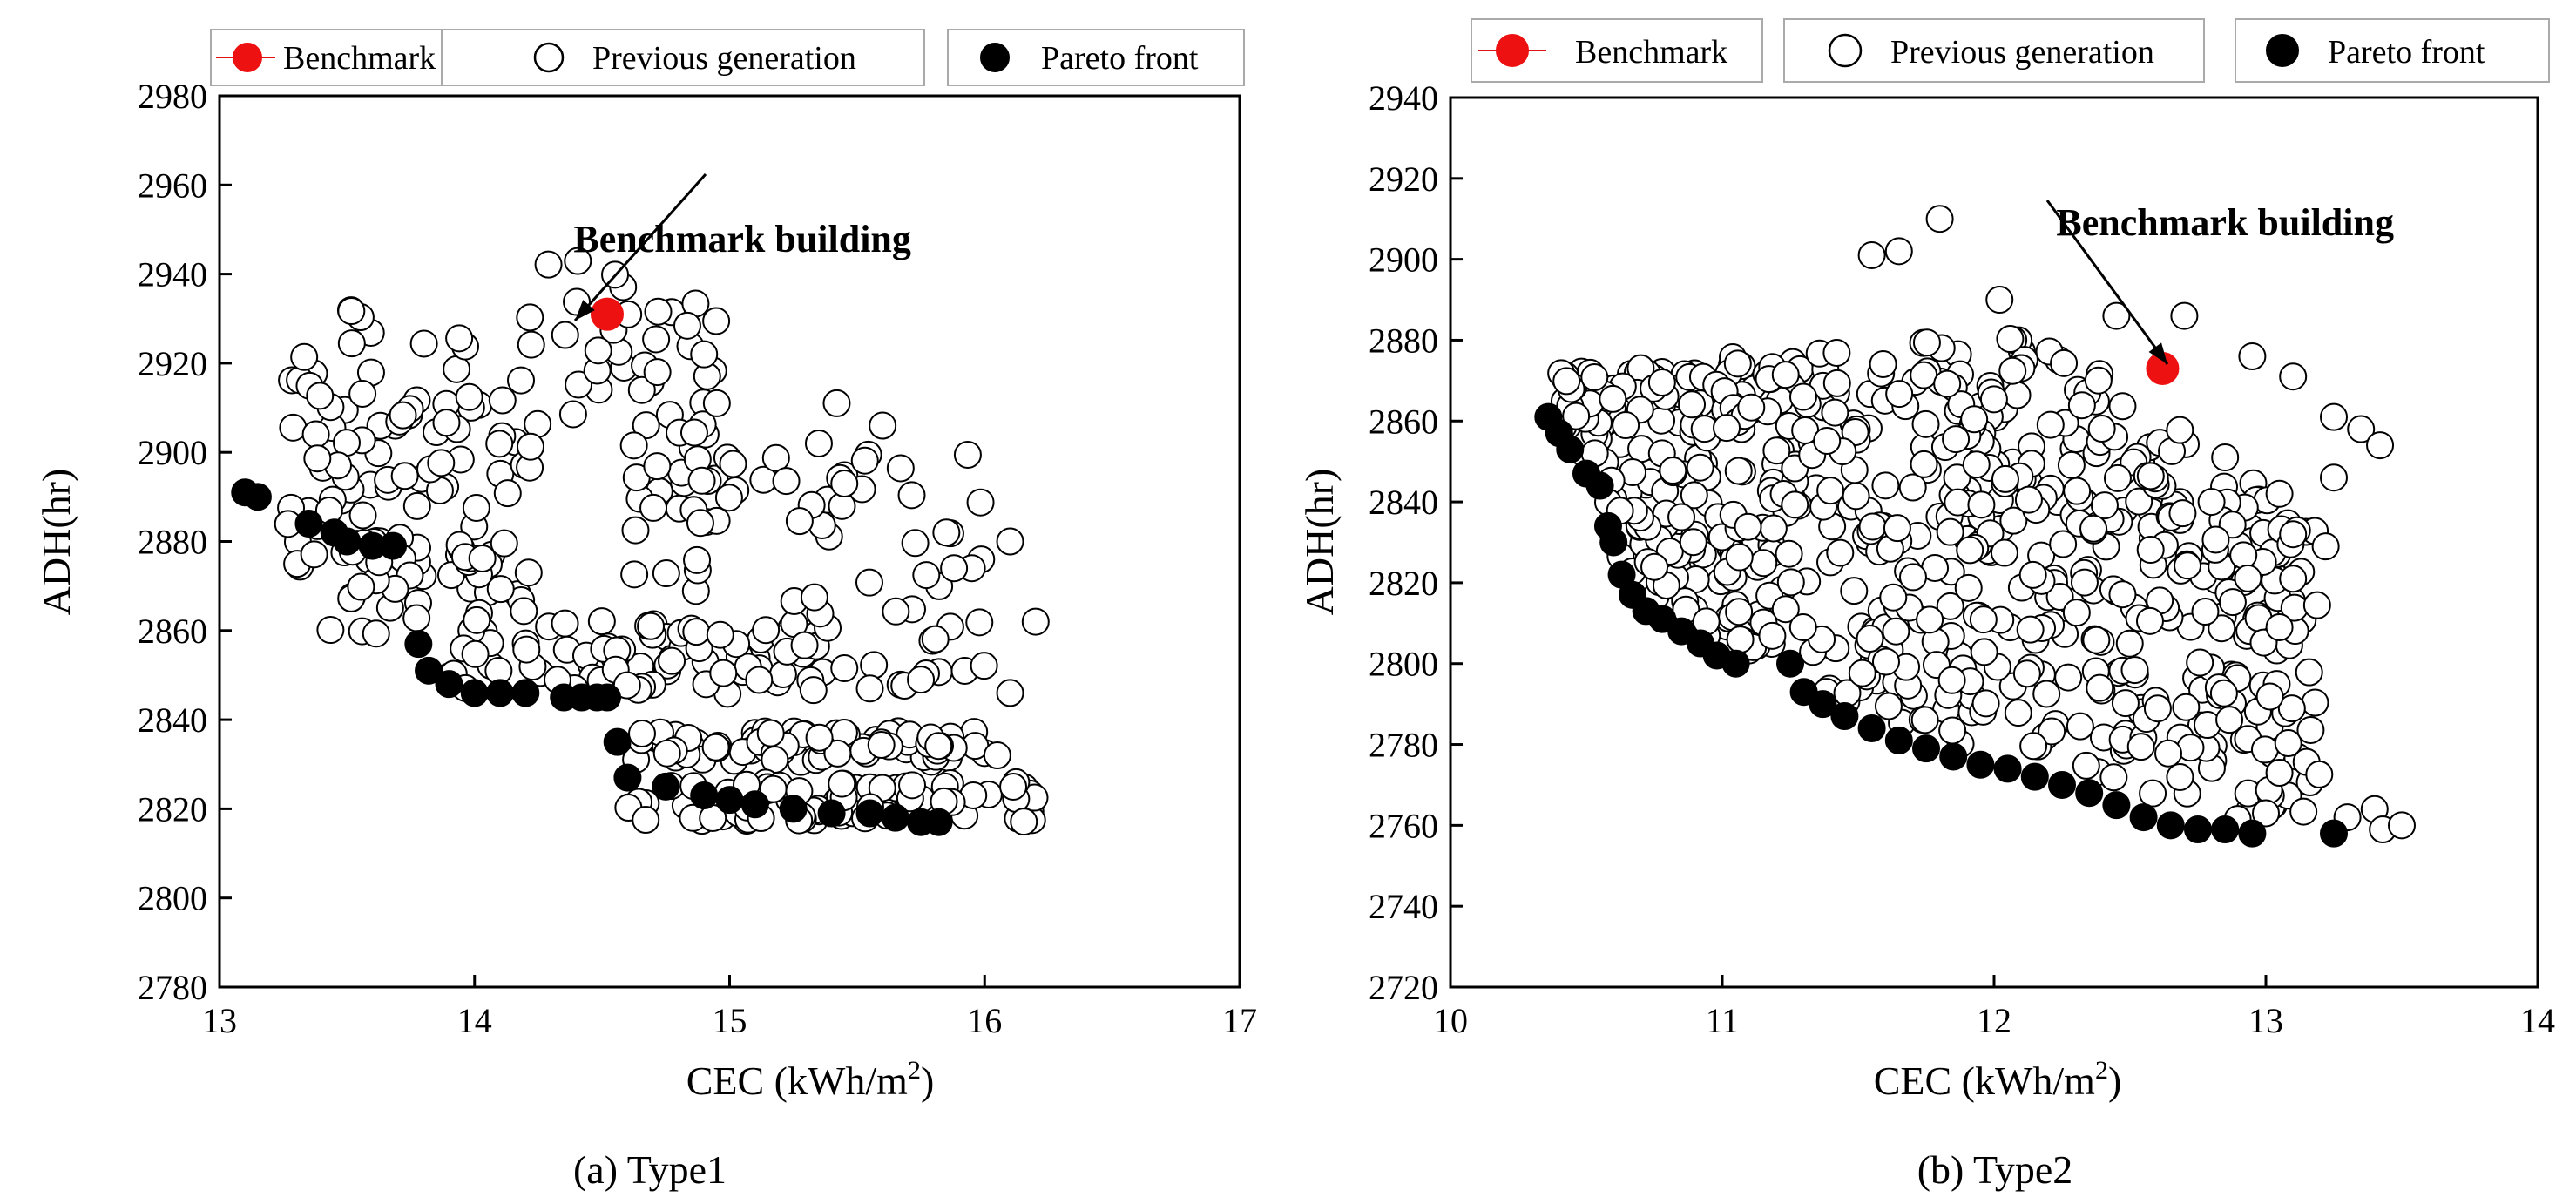  What do you see at coordinates (1403, 179) in the screenshot?
I see `y-tick-label: 2920` at bounding box center [1403, 179].